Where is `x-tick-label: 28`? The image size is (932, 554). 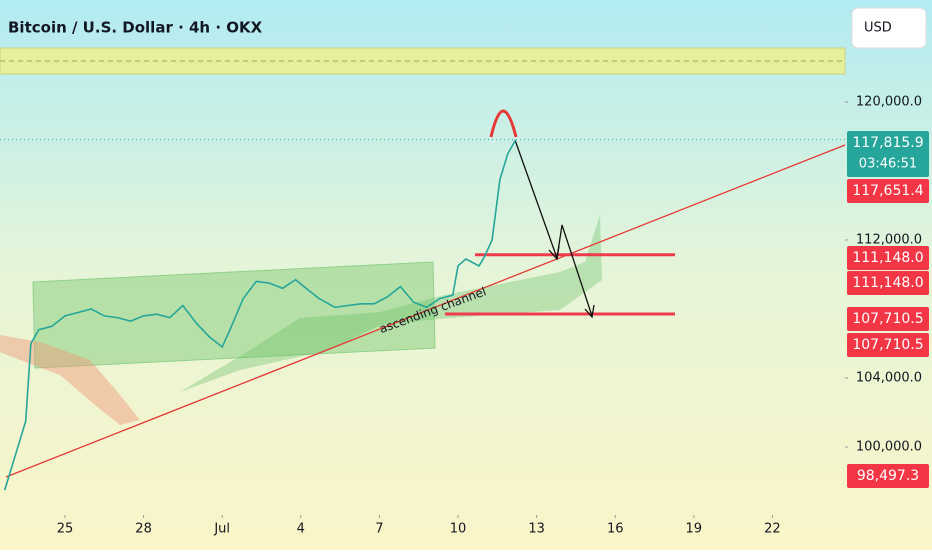 x-tick-label: 28 is located at coordinates (143, 529).